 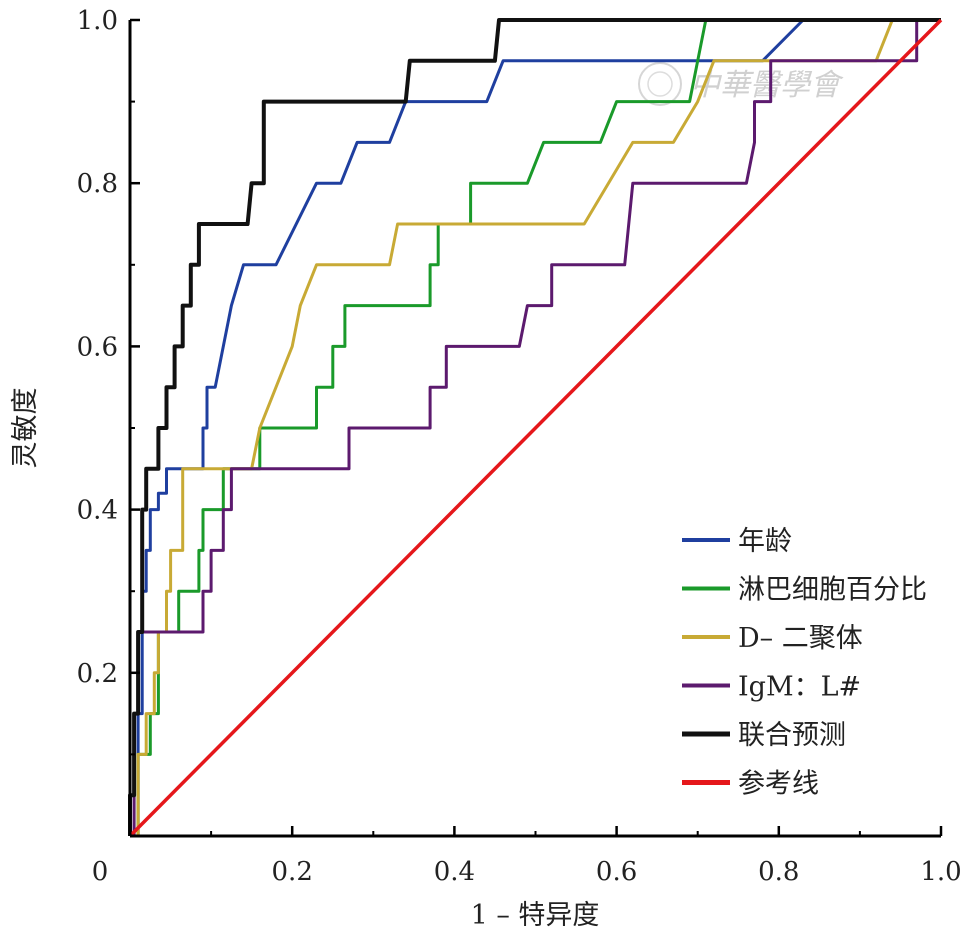 What do you see at coordinates (100, 872) in the screenshot?
I see `x-tick-label: 0` at bounding box center [100, 872].